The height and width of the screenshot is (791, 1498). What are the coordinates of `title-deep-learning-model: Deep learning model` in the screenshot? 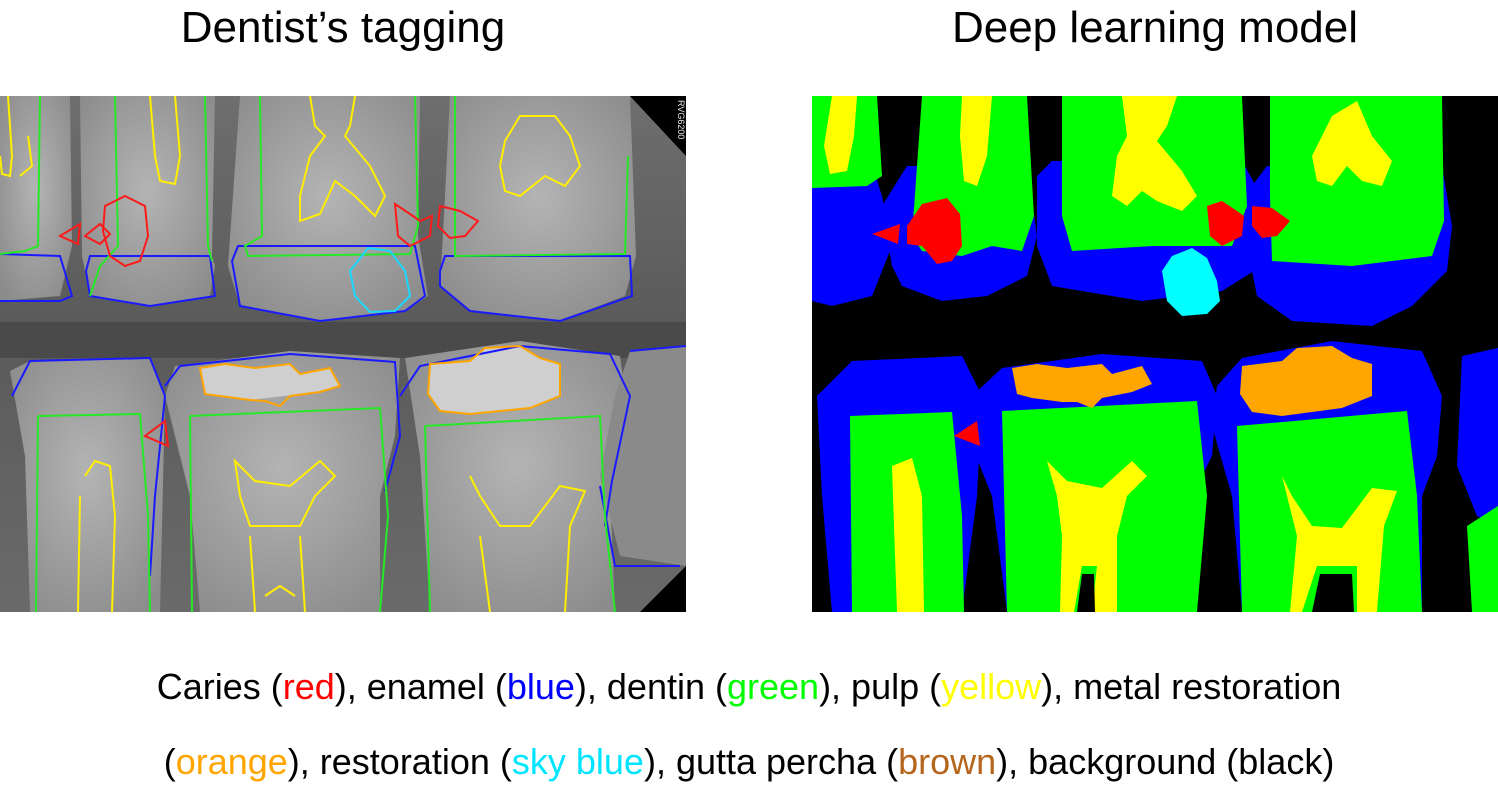 It's located at (1155, 27).